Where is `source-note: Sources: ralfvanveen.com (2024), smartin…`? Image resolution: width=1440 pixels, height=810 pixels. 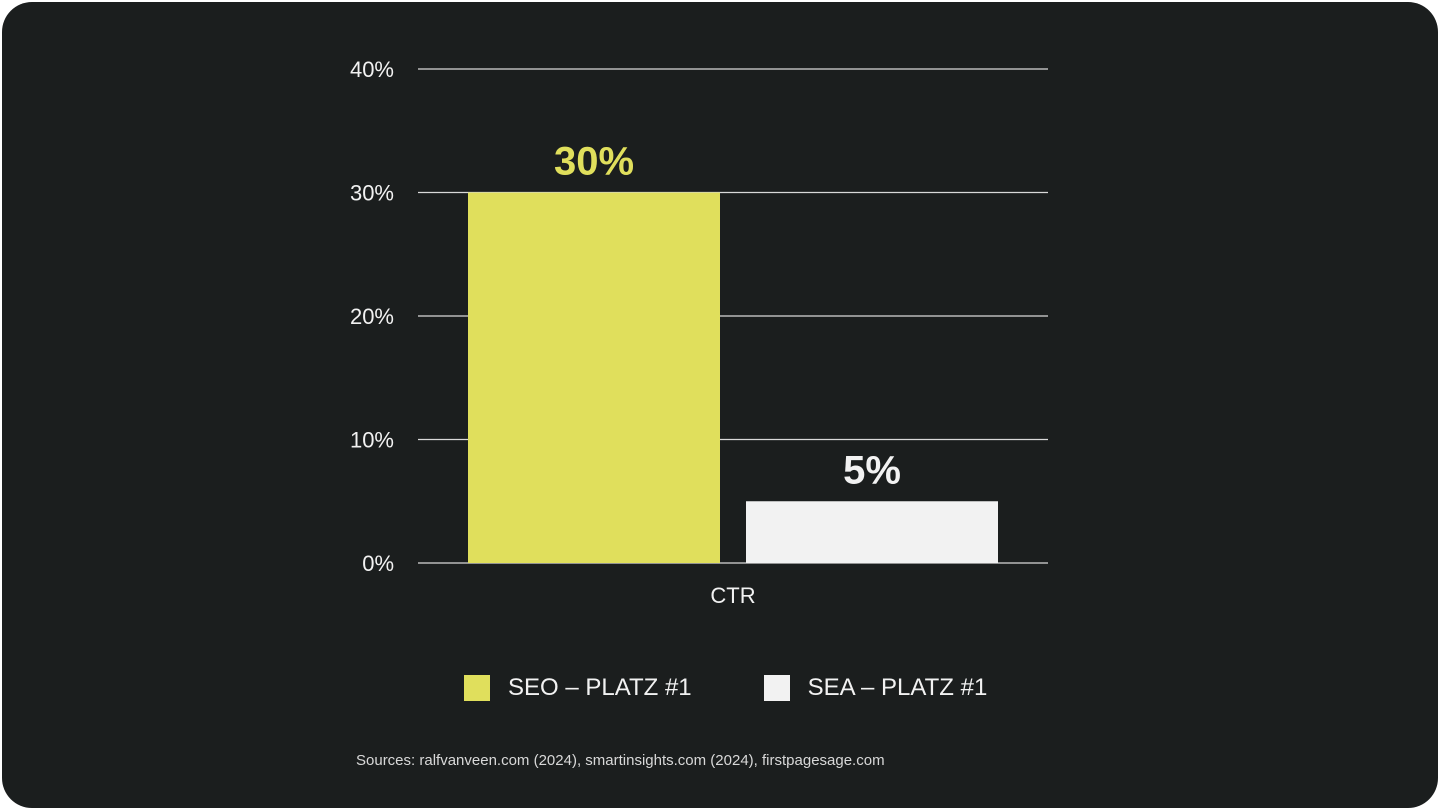 source-note: Sources: ralfvanveen.com (2024), smartin… is located at coordinates (620, 760).